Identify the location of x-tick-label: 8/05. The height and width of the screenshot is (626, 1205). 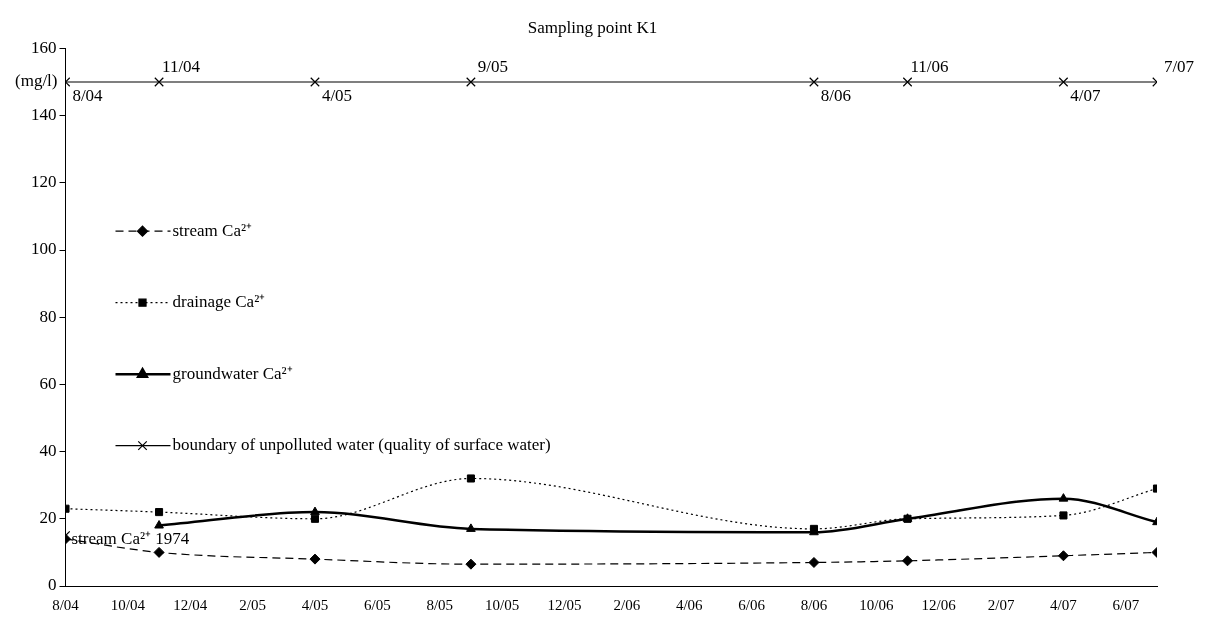
(440, 604).